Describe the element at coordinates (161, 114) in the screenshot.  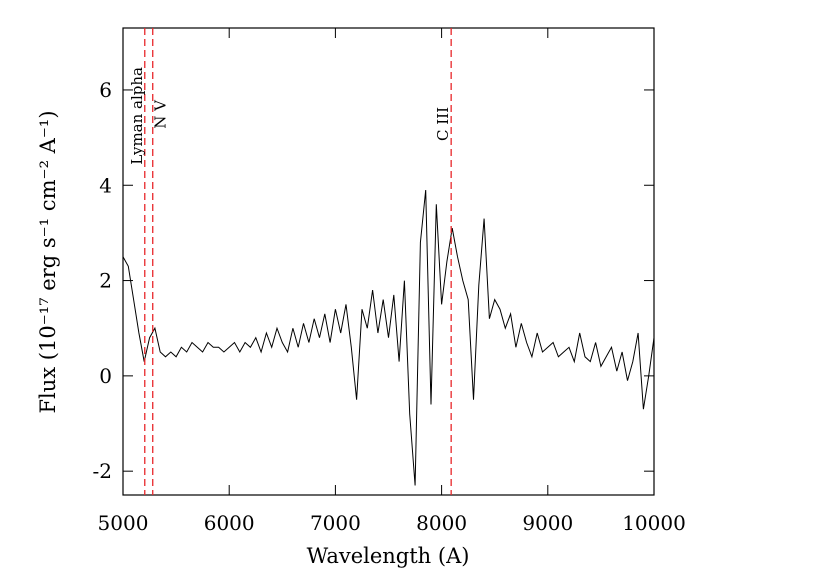
I see `line-label: N V` at that location.